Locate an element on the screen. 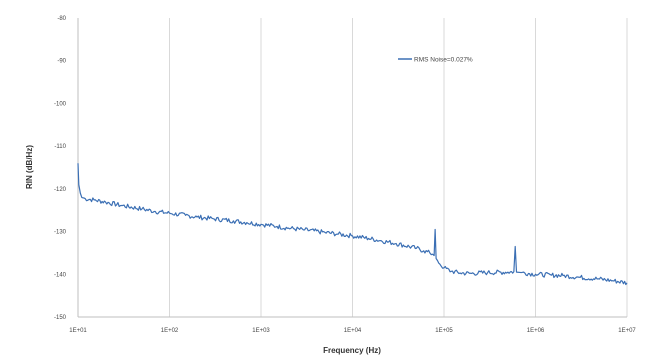 This screenshot has width=652, height=358. y-tick-label: -140 is located at coordinates (60, 275).